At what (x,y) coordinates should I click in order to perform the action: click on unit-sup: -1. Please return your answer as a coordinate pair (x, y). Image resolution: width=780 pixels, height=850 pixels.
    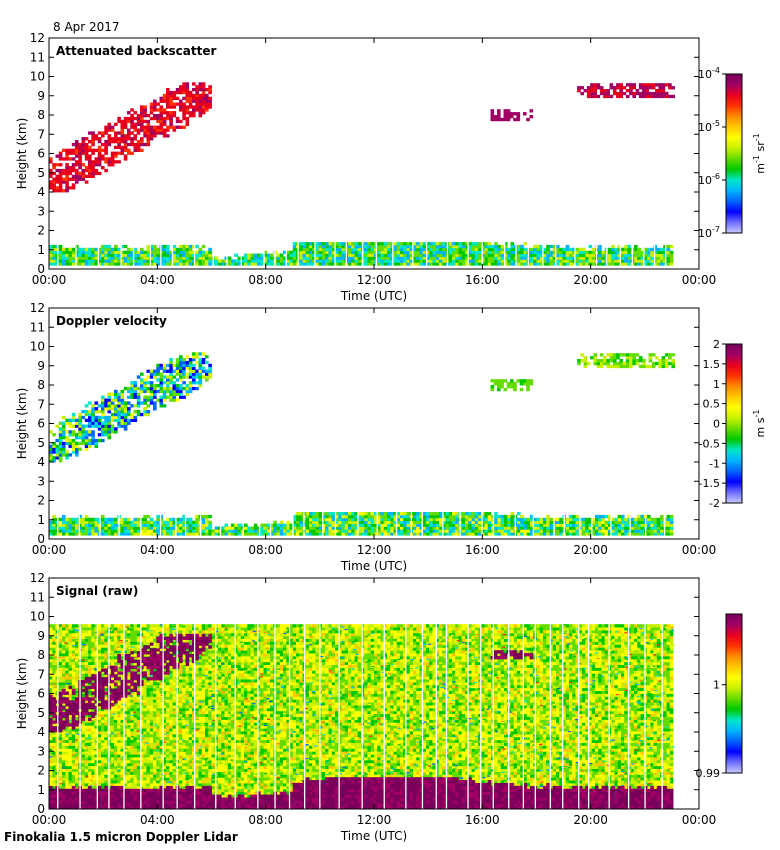
    Looking at the image, I should click on (756, 159).